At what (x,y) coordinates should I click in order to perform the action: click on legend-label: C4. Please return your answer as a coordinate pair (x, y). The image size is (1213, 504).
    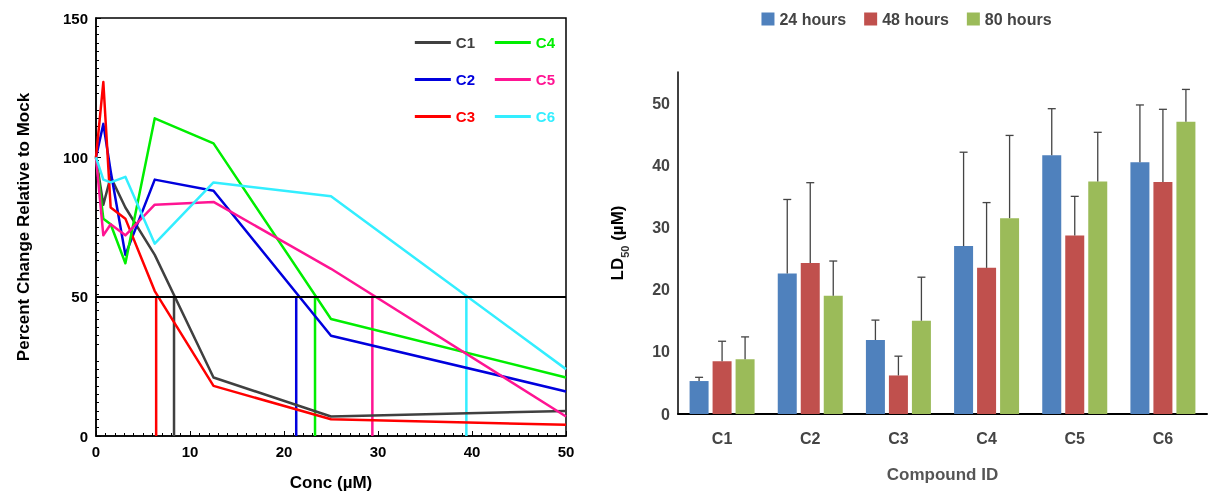
    Looking at the image, I should click on (545, 42).